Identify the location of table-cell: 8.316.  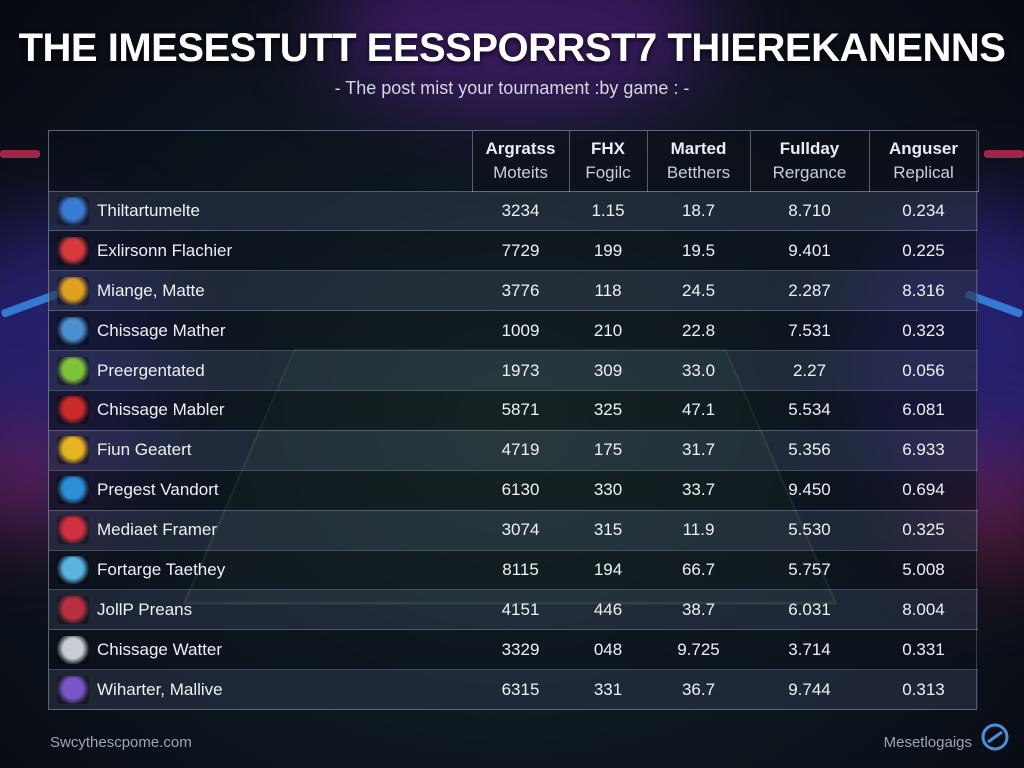
(923, 290).